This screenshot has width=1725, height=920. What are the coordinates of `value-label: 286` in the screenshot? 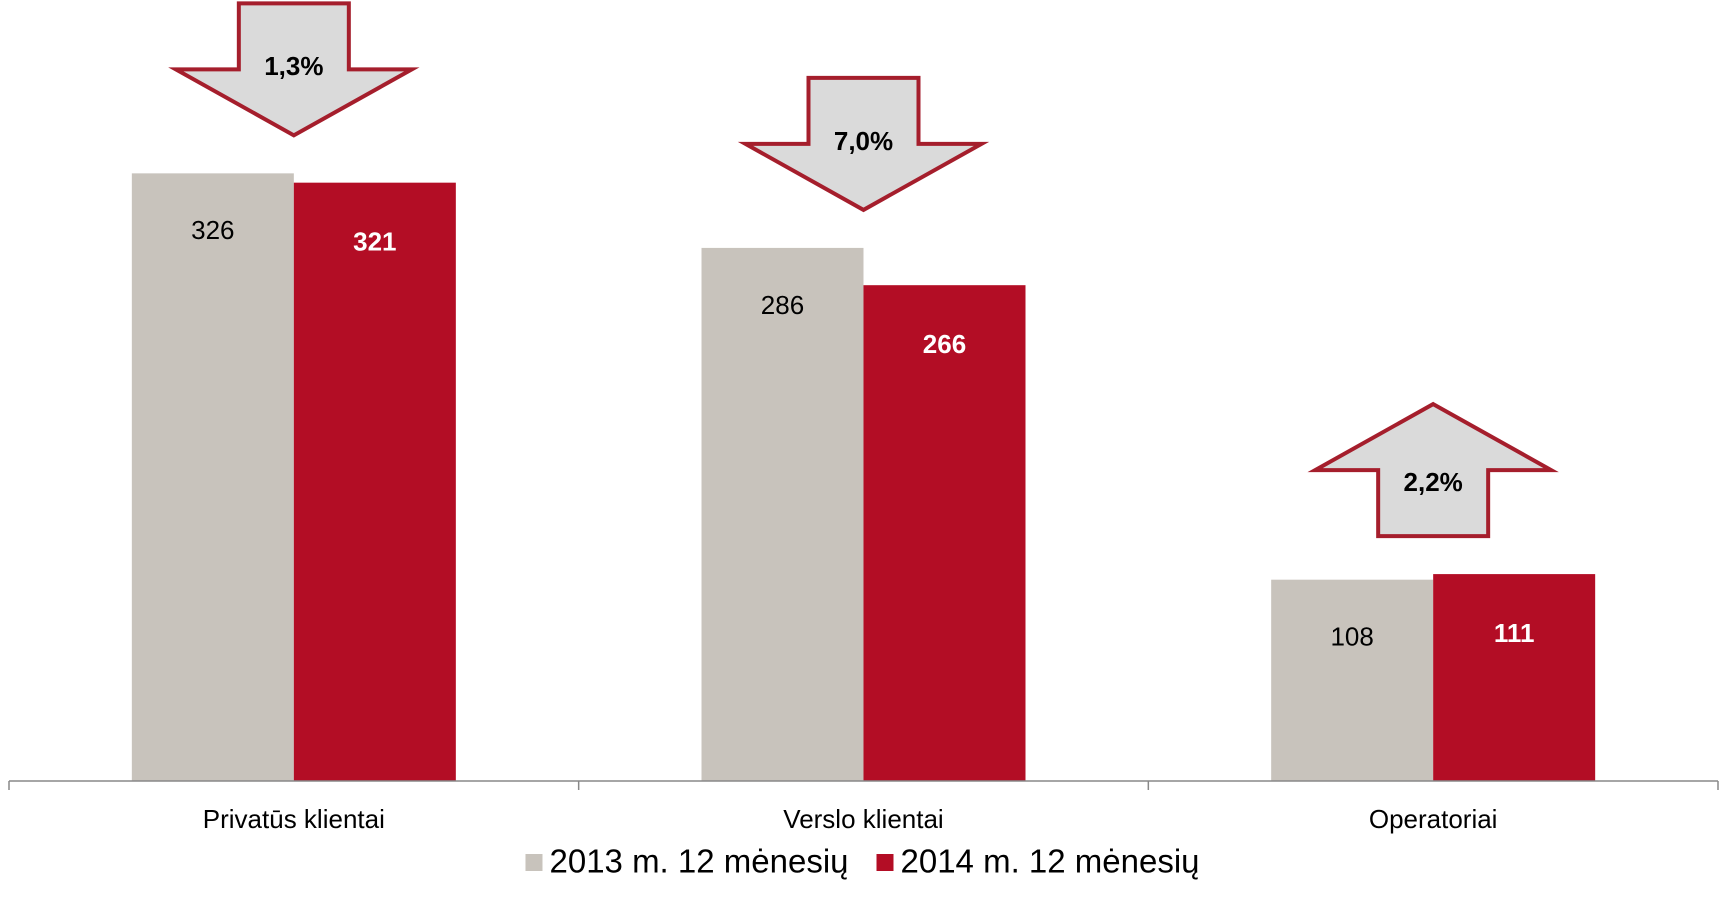 It's located at (782, 305).